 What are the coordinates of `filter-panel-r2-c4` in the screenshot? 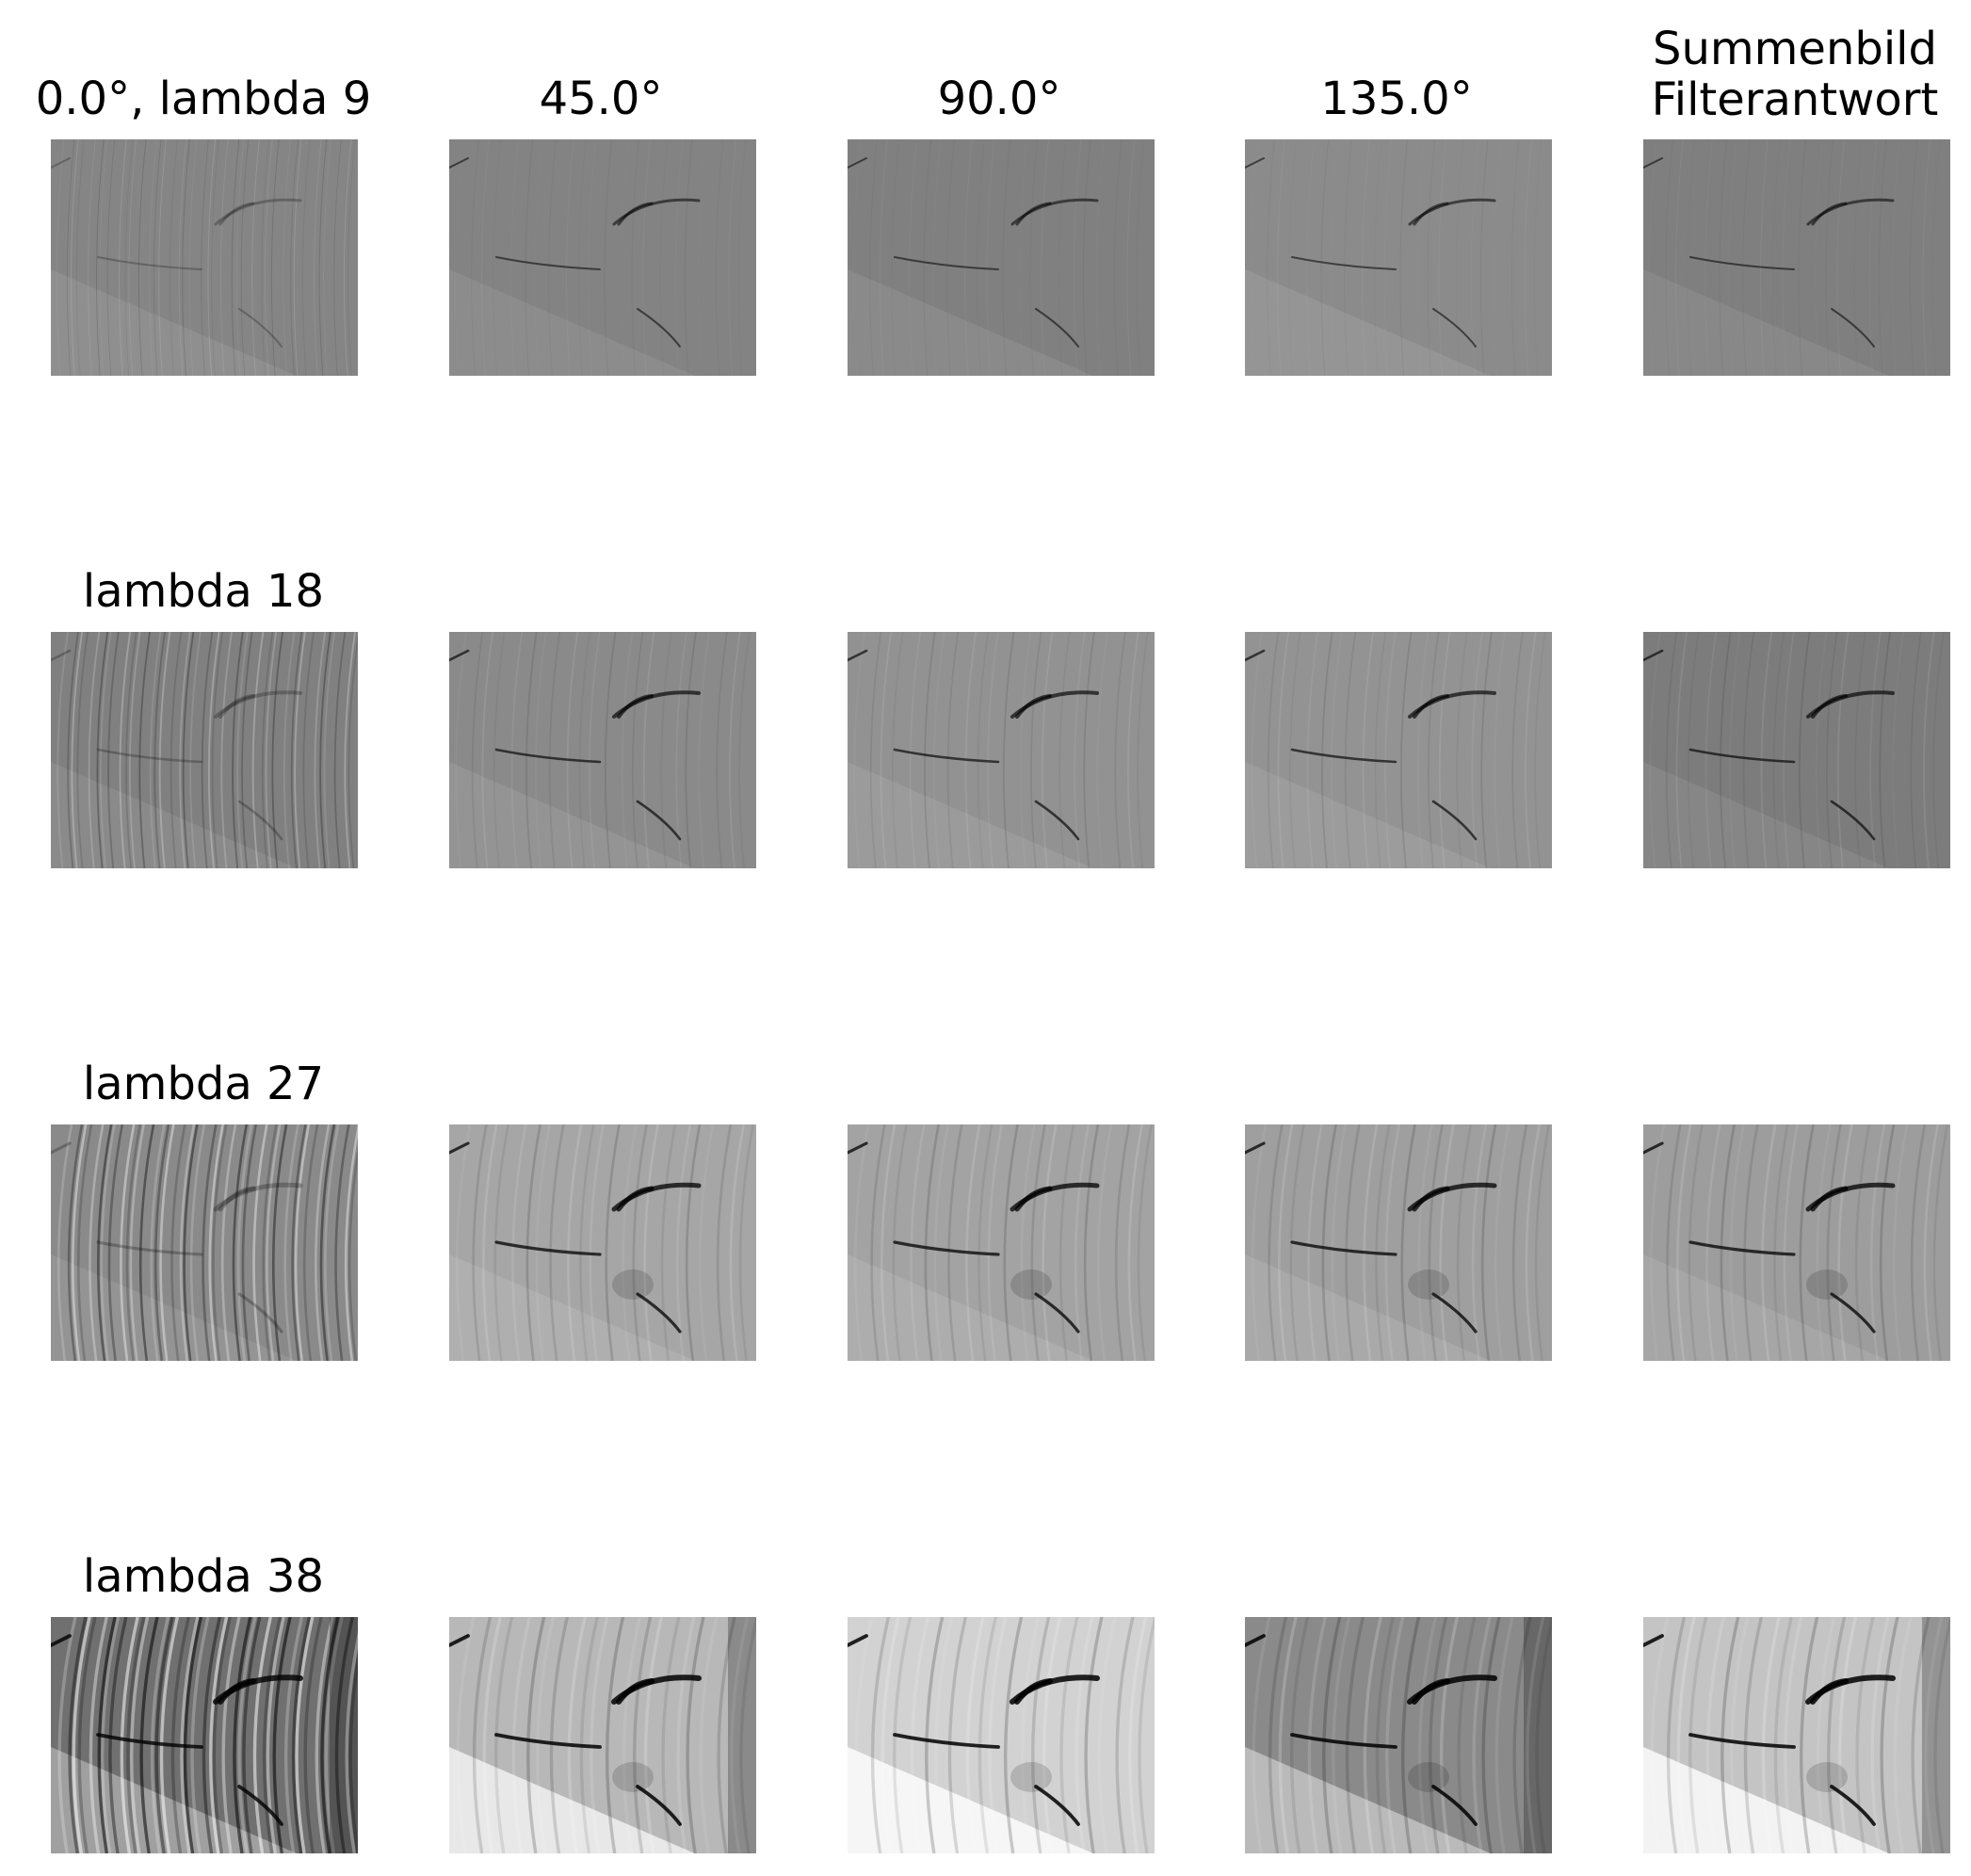 It's located at (1797, 1242).